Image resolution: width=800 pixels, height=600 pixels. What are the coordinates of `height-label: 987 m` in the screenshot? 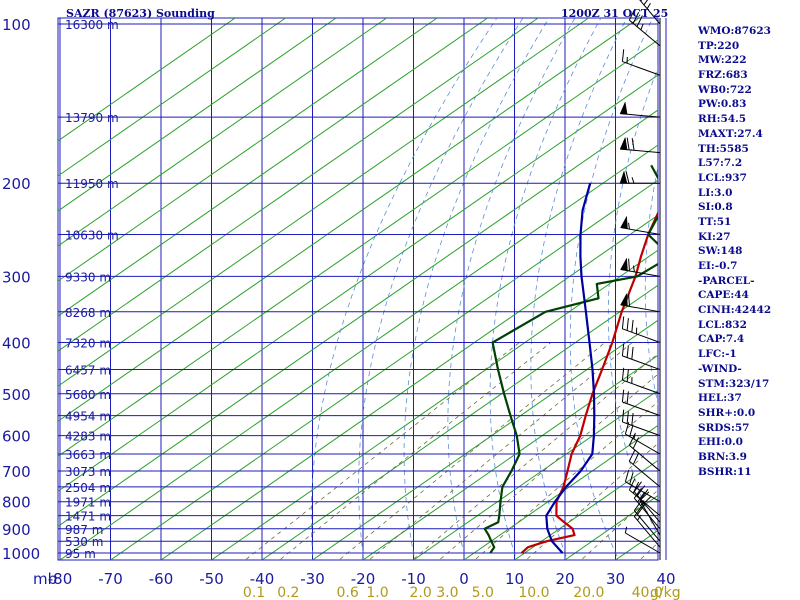 It's located at (84, 530).